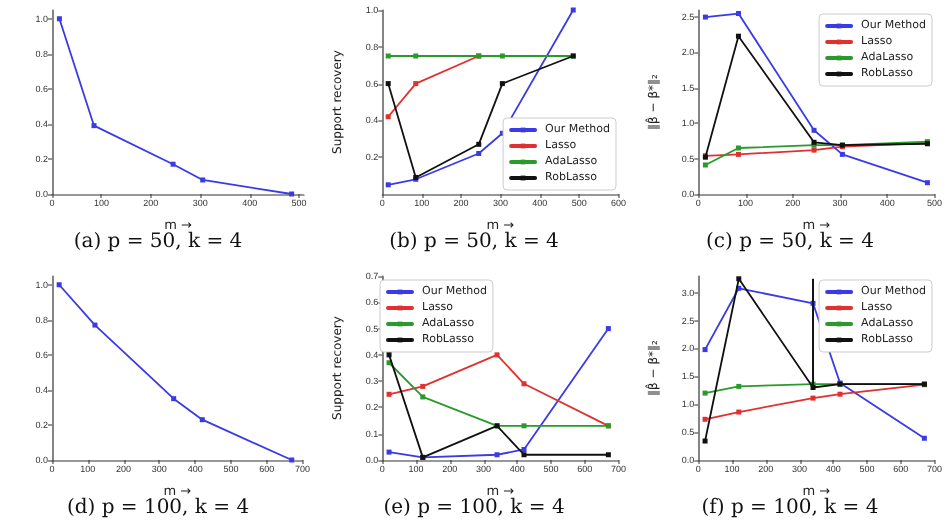  I want to click on text: (c) p = 50, k = 4, so click(790, 242).